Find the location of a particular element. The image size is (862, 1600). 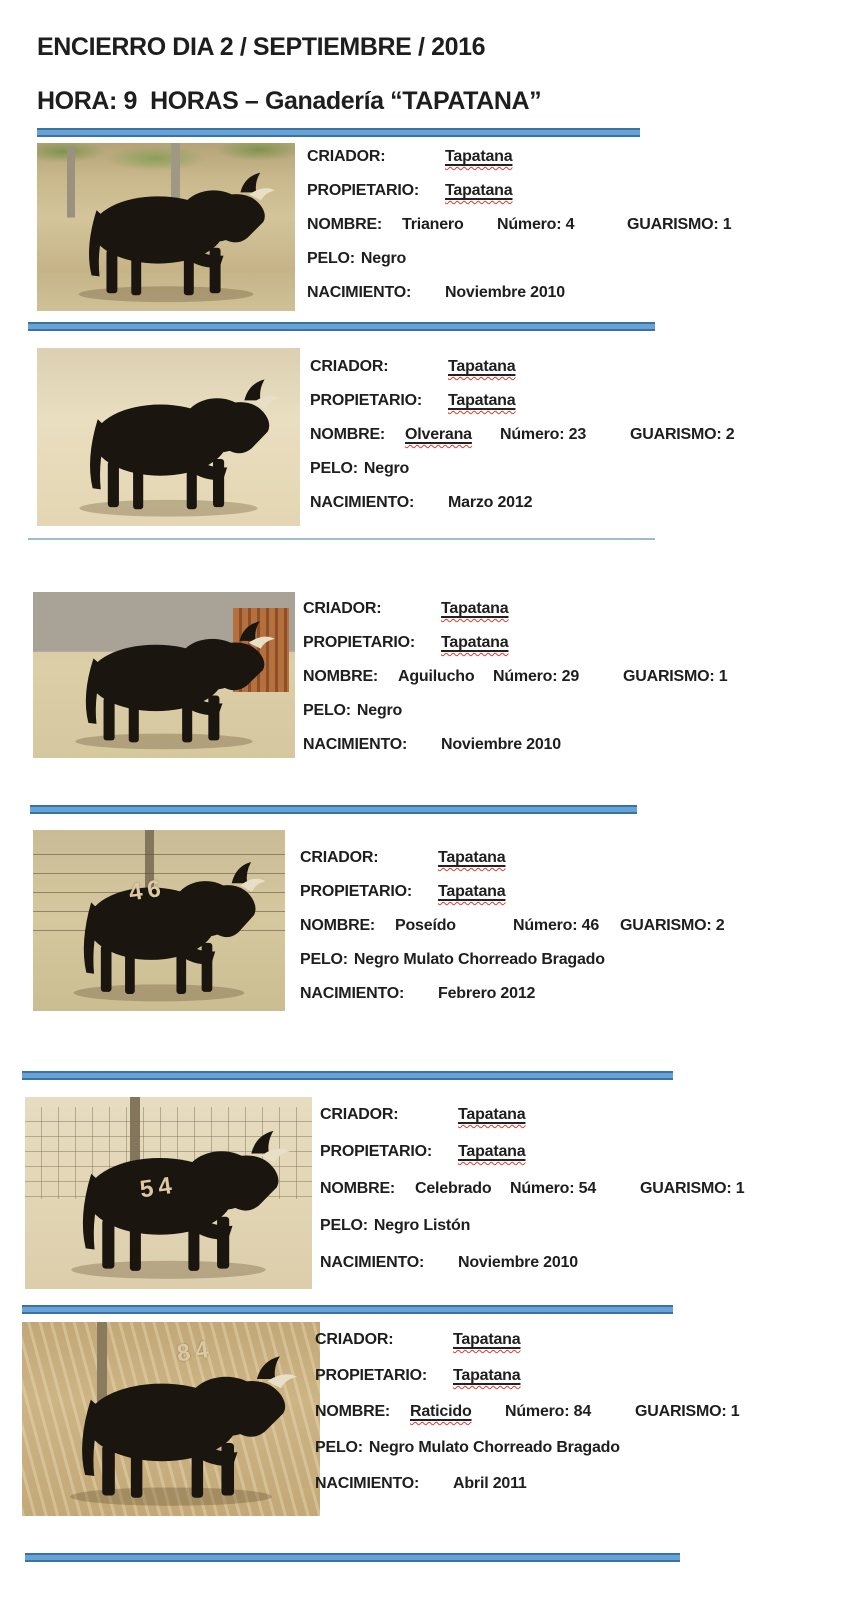

field-row-nombre: NOMBRE: Olverana Número: 23 GUARISMO: 2 is located at coordinates (545, 443).